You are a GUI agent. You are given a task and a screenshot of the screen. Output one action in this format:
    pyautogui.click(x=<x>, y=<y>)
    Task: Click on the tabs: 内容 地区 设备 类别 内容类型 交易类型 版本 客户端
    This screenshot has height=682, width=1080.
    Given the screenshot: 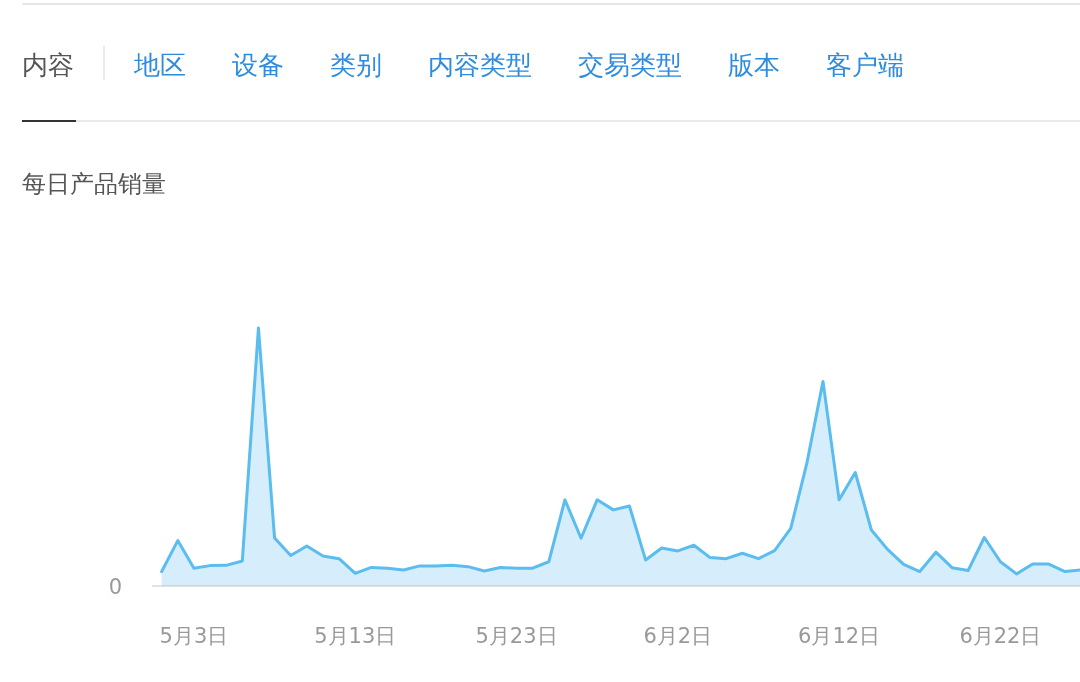 What is the action you would take?
    pyautogui.click(x=462, y=83)
    